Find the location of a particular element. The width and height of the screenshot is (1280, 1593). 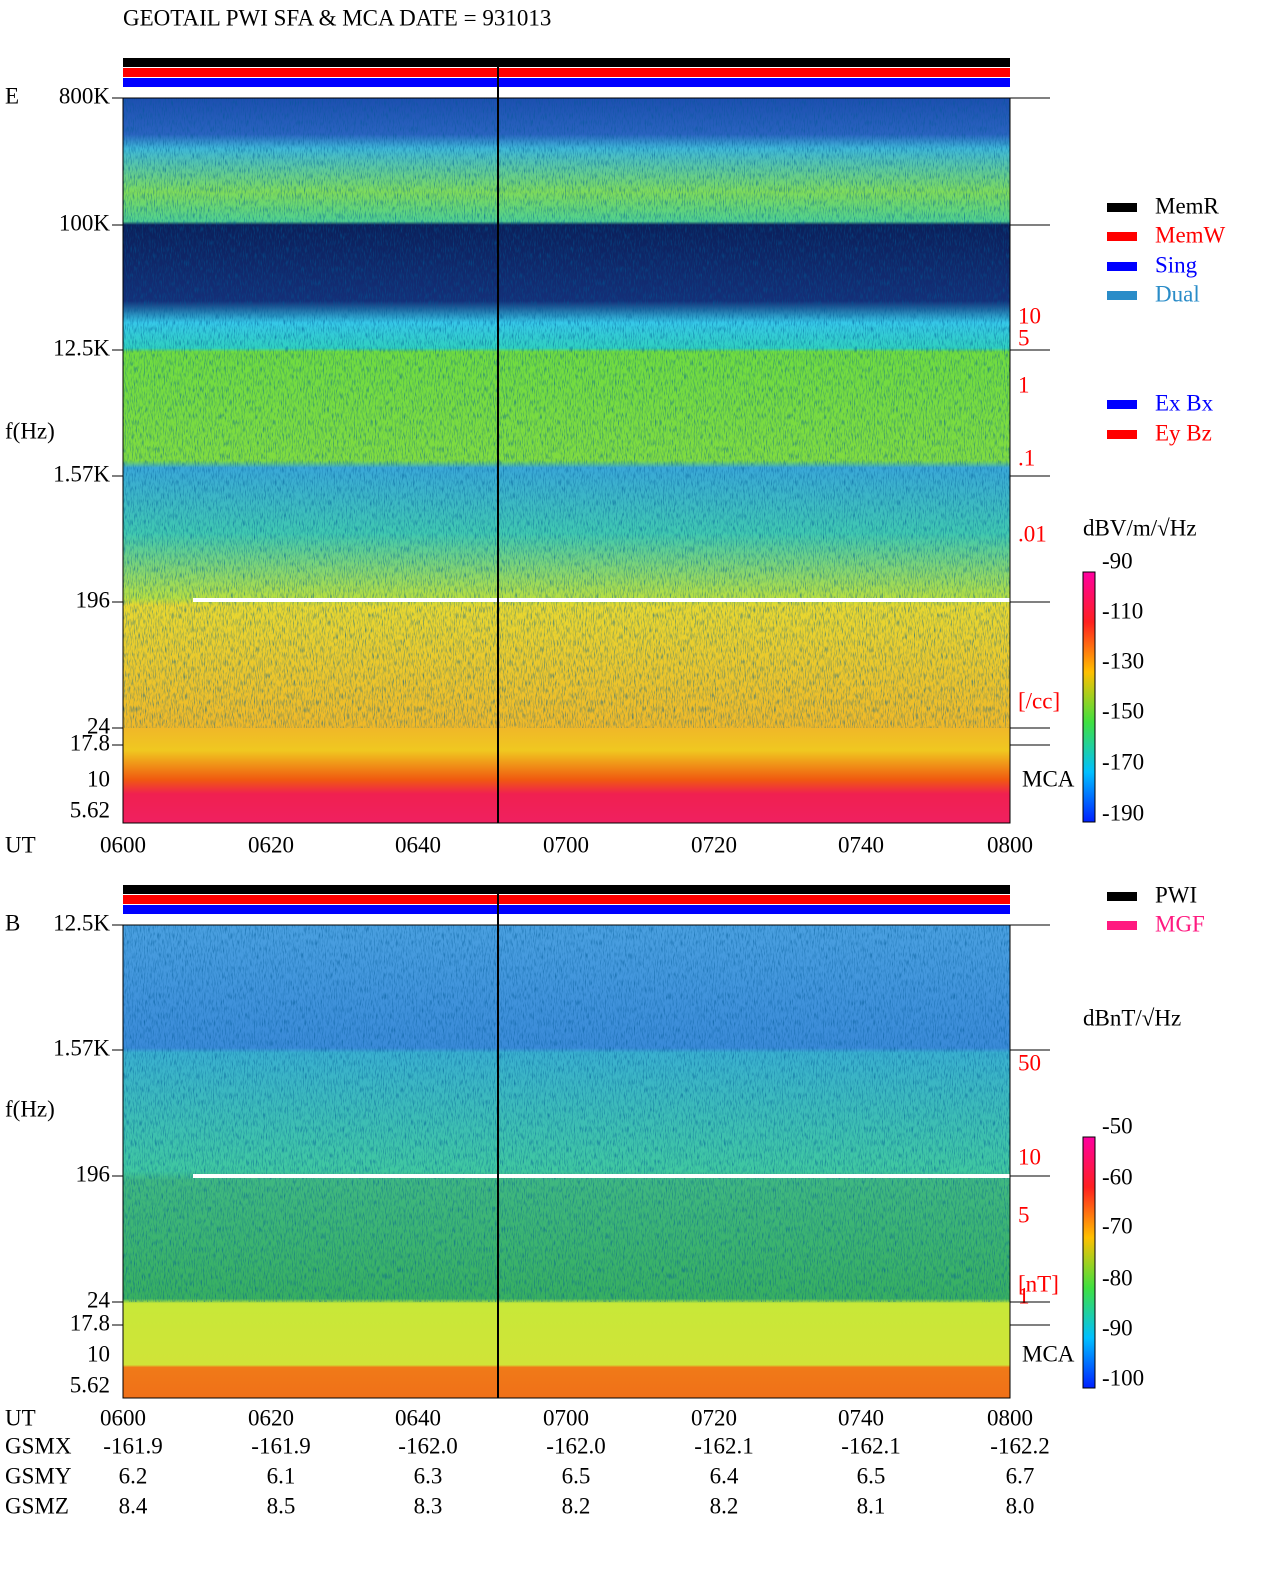

orbit-value: 6.1 is located at coordinates (281, 1475).